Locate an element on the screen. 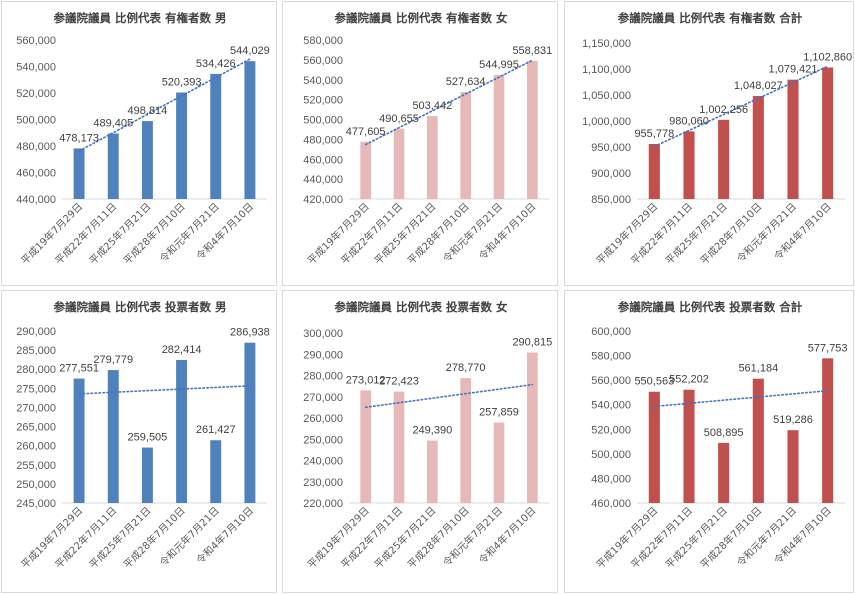  data-label: 249,390 is located at coordinates (432, 431).